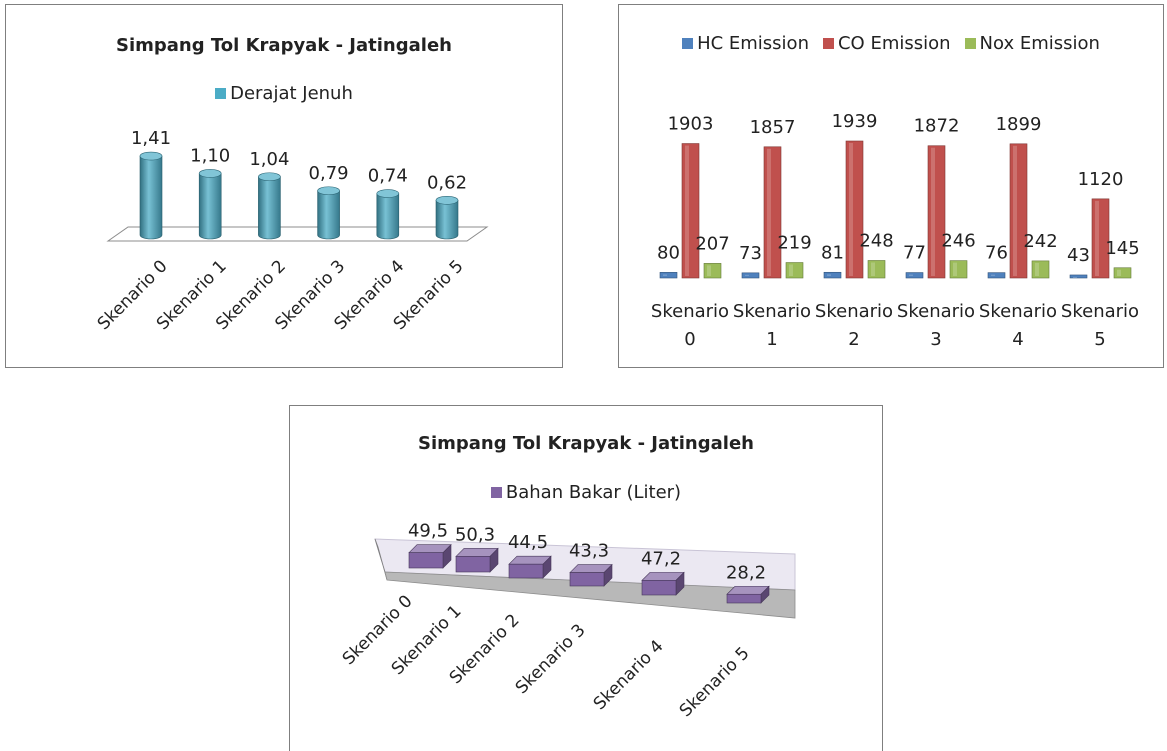  What do you see at coordinates (935, 339) in the screenshot?
I see `tick-label: 3` at bounding box center [935, 339].